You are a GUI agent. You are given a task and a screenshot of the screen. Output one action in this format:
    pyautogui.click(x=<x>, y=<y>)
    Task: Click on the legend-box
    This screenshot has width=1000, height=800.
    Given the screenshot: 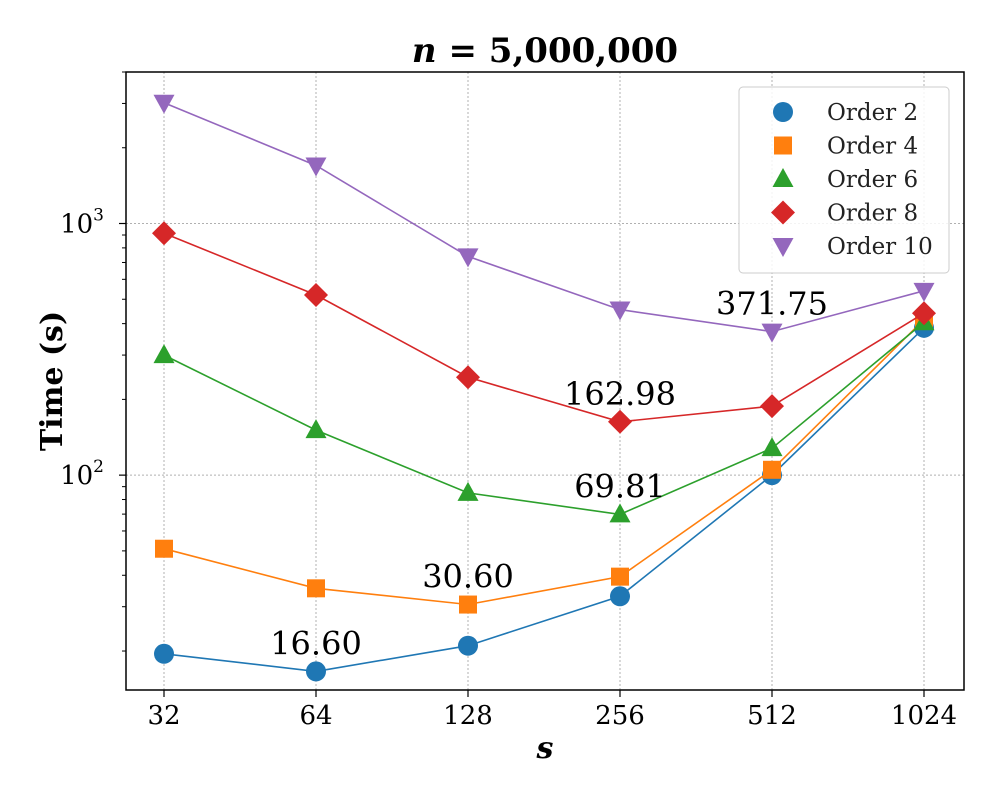 What is the action you would take?
    pyautogui.click(x=844, y=180)
    